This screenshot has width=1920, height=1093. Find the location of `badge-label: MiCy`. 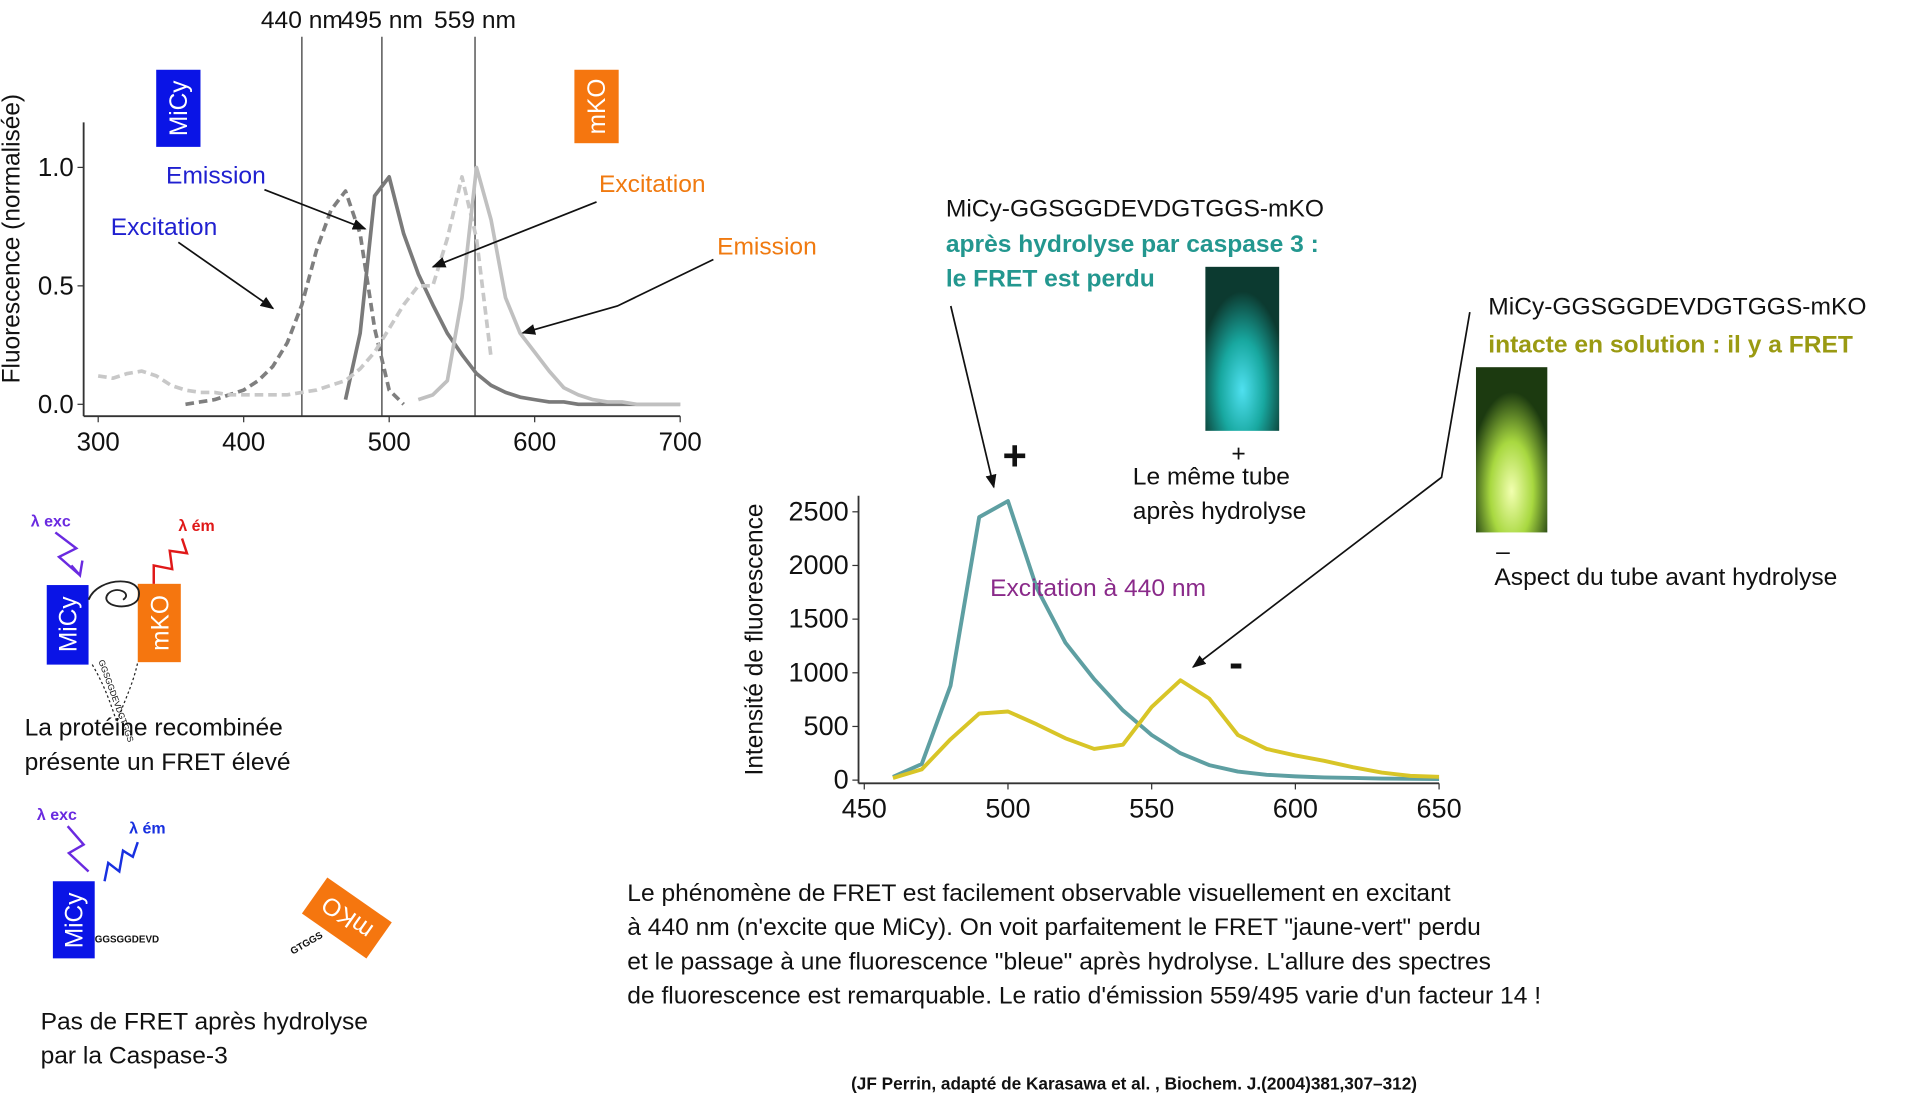

badge-label: MiCy is located at coordinates (179, 108).